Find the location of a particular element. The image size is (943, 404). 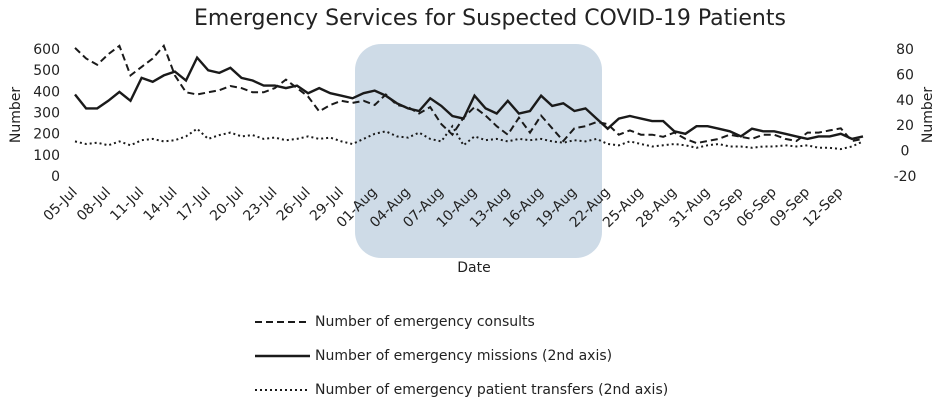

x-tick-label: 11-Jul is located at coordinates (127, 204).